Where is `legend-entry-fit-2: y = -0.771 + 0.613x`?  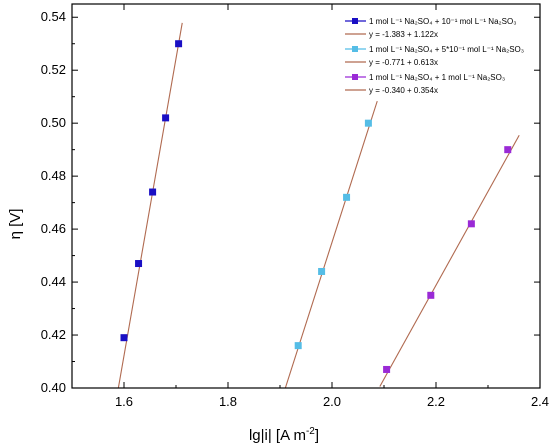 legend-entry-fit-2: y = -0.771 + 0.613x is located at coordinates (391, 62).